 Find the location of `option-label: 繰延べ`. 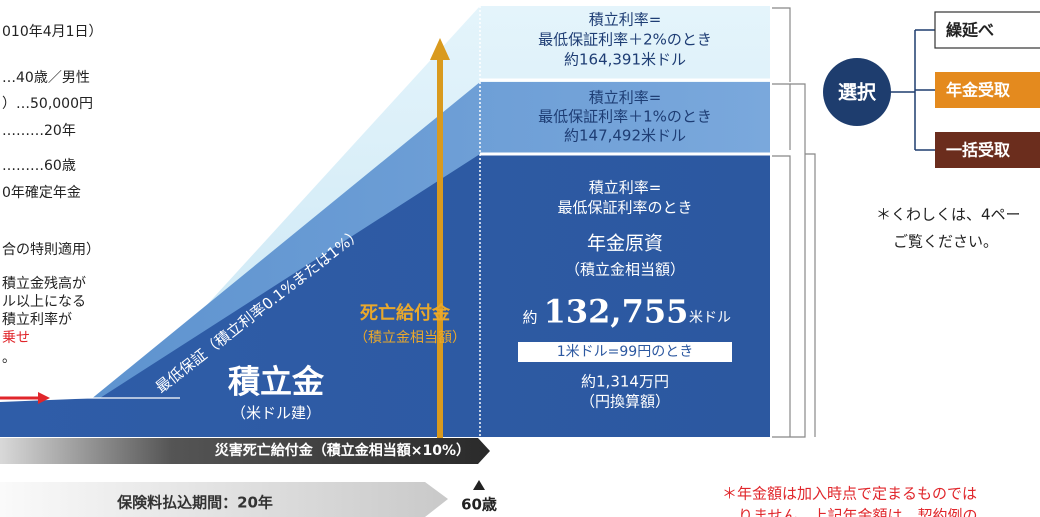

option-label: 繰延べ is located at coordinates (970, 30).